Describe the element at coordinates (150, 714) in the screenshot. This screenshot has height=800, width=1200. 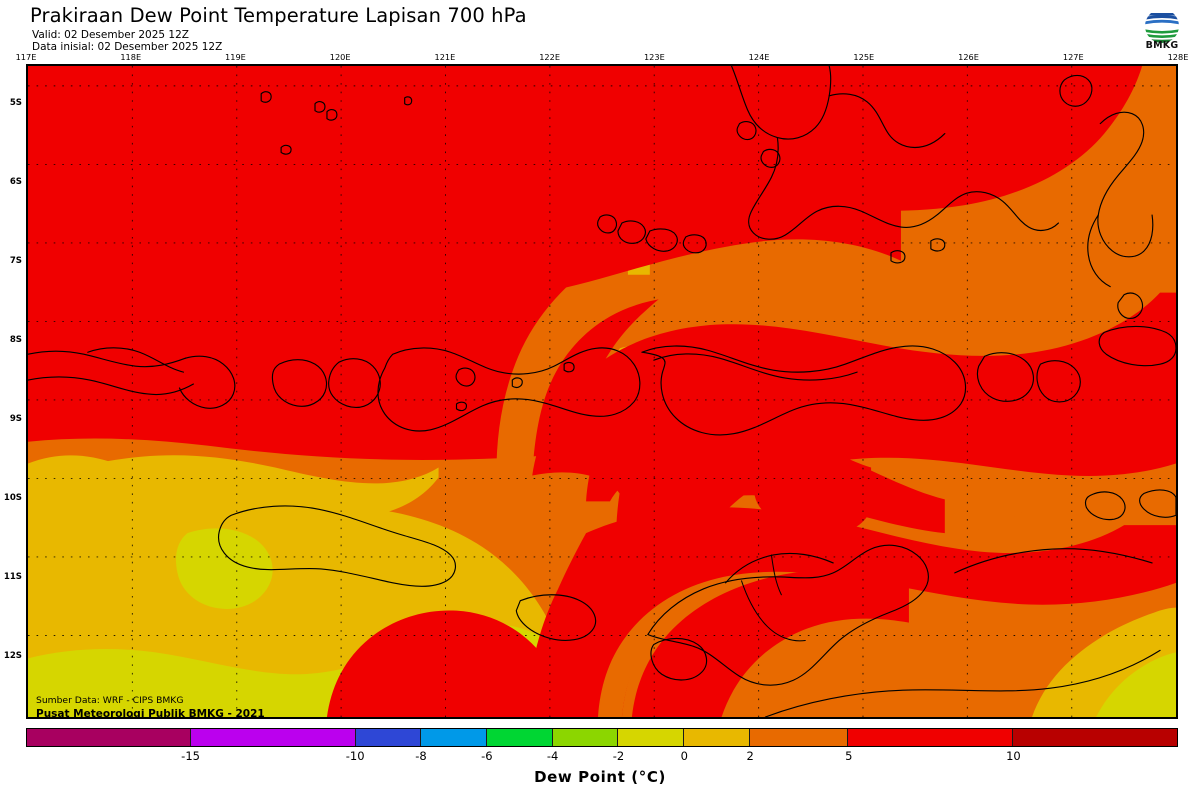
I see `publisher-label: Pusat Meteorologi Publik BMKG - 2021` at that location.